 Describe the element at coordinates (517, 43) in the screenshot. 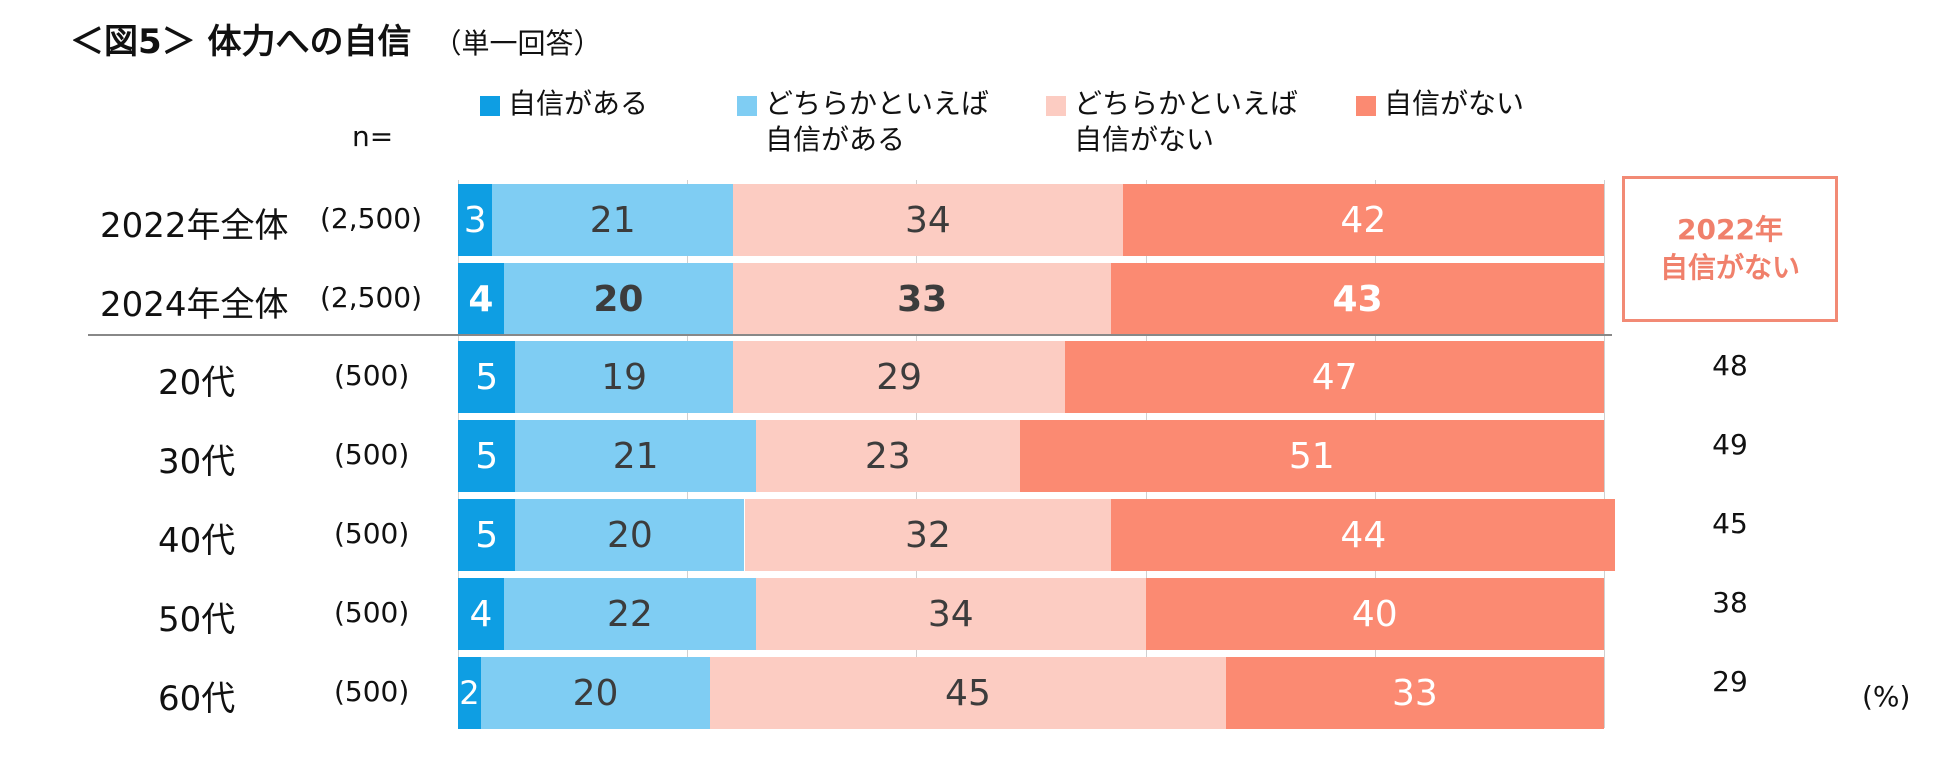

I see `title-sub: （単一回答）` at that location.